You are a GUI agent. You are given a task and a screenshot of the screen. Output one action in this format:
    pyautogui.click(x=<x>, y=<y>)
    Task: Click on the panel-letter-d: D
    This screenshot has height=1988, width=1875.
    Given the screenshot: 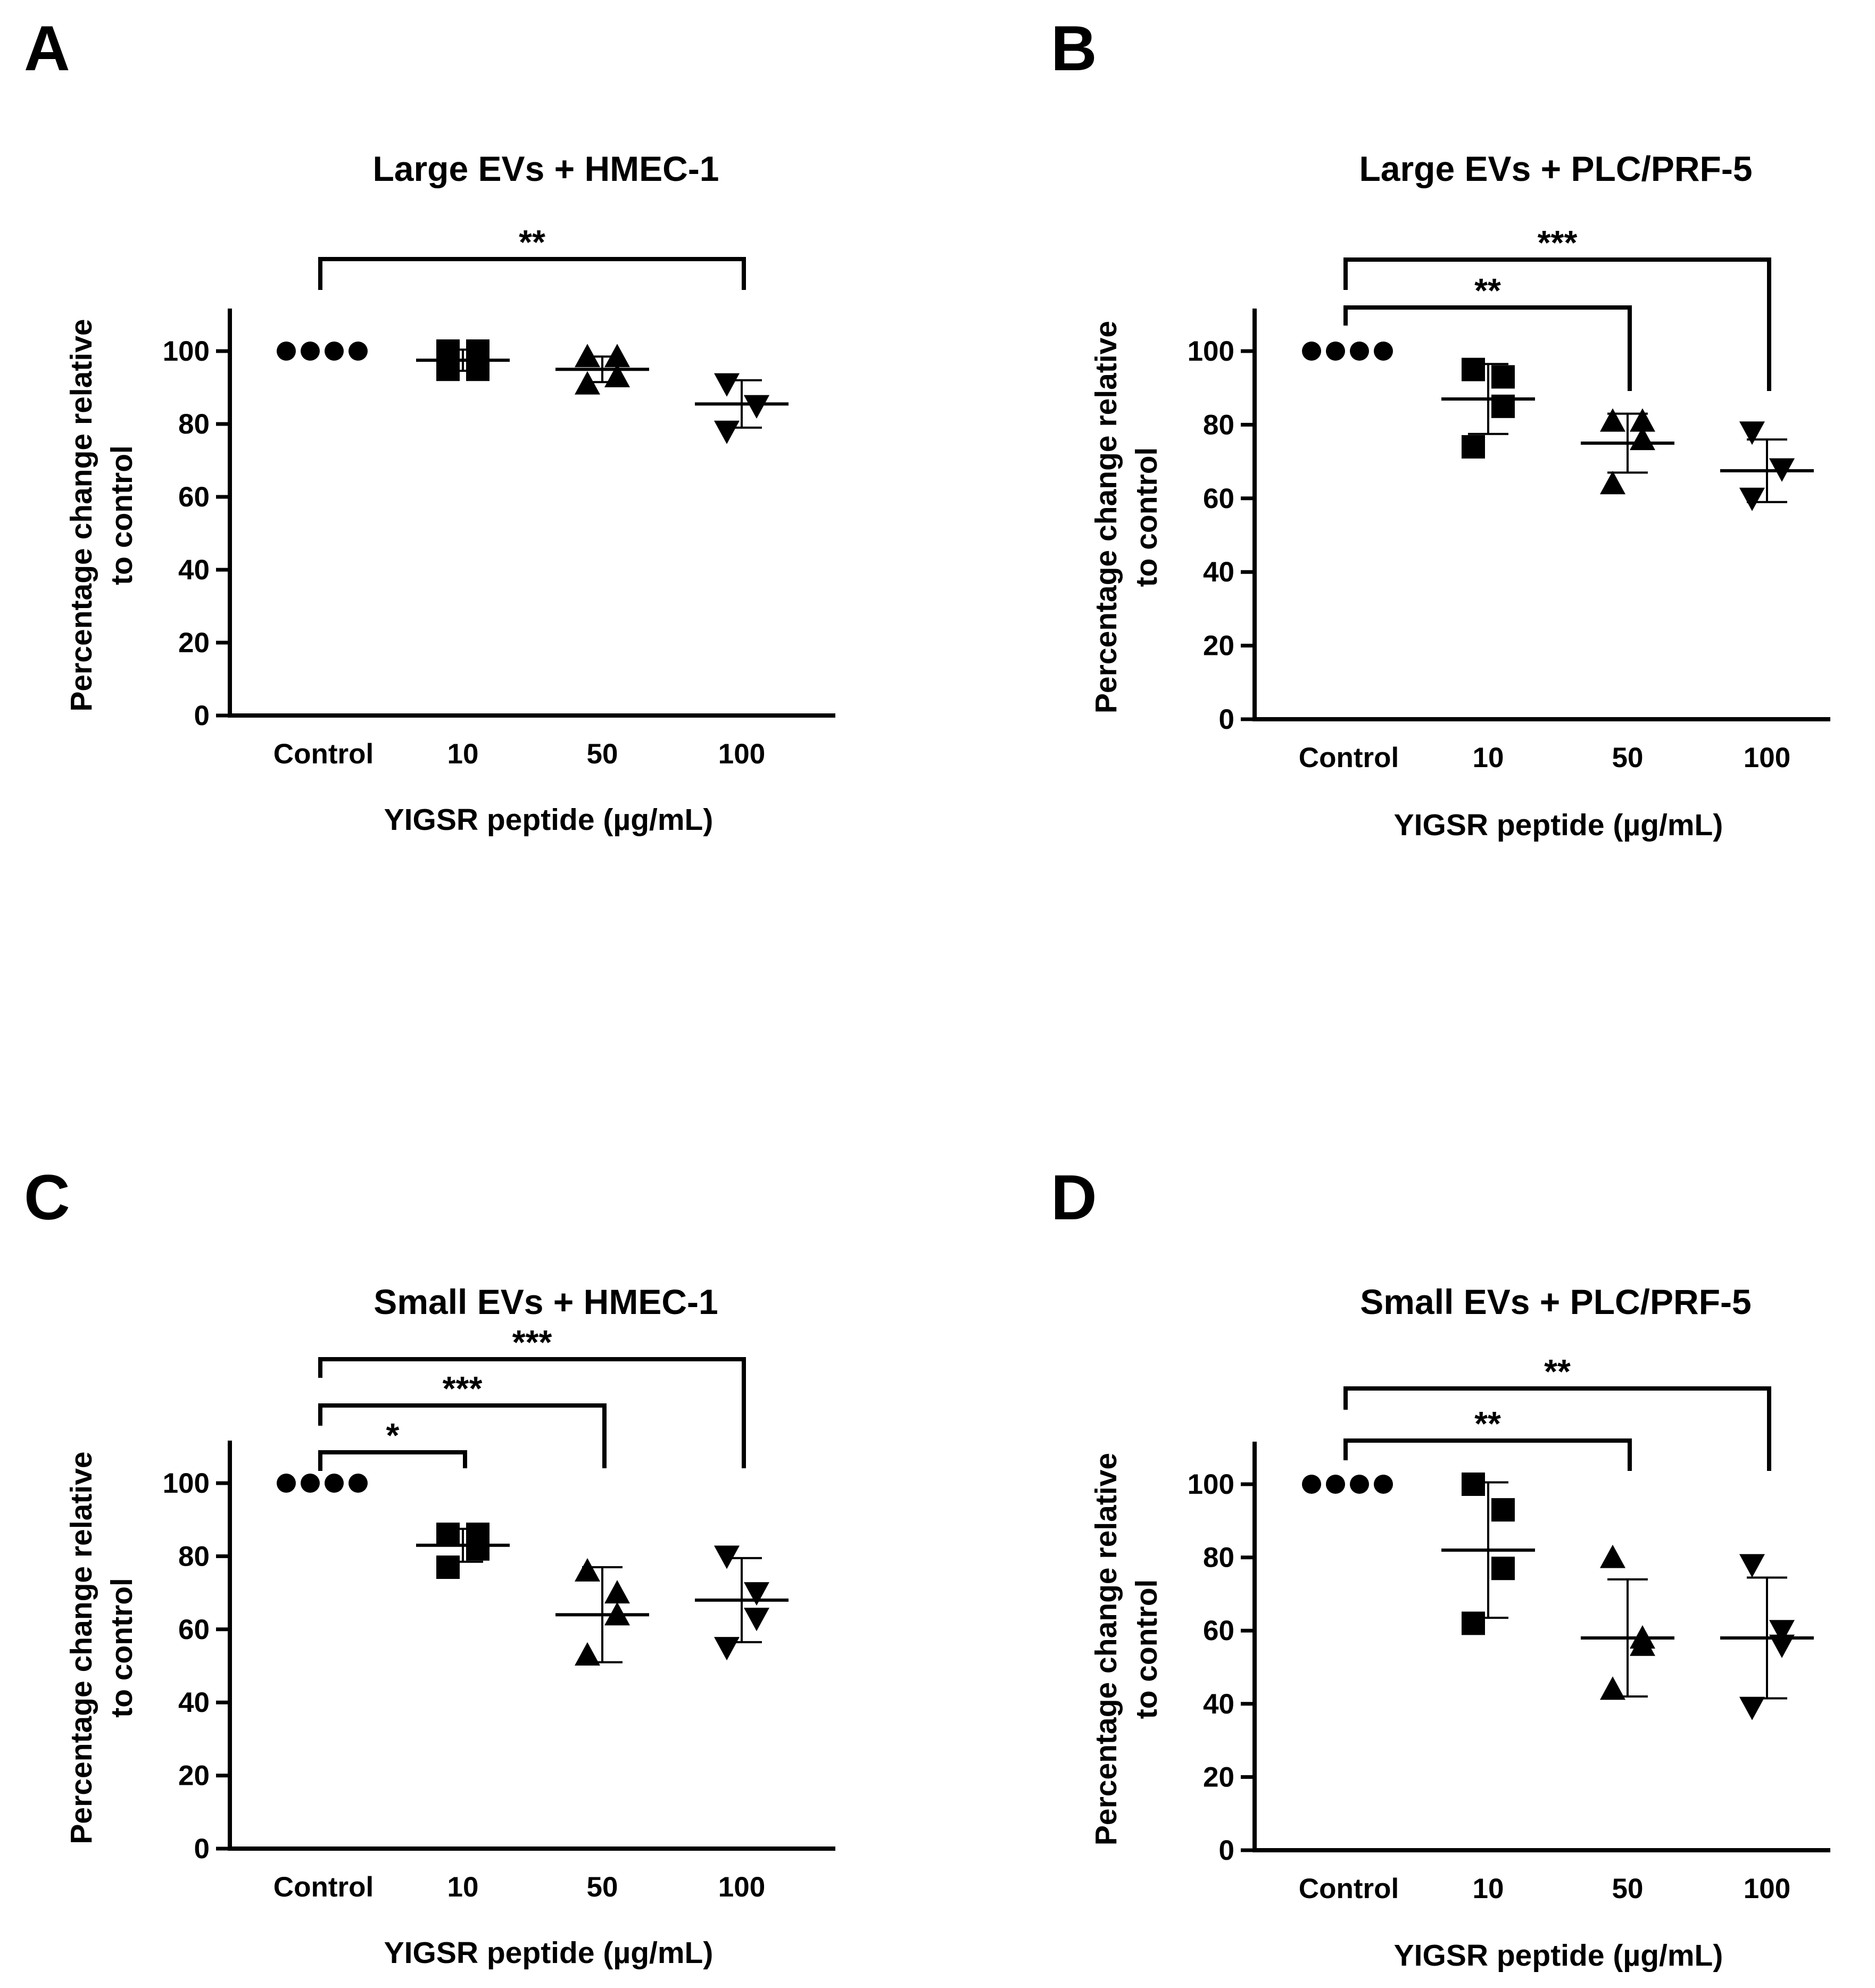 What is the action you would take?
    pyautogui.click(x=1074, y=1197)
    